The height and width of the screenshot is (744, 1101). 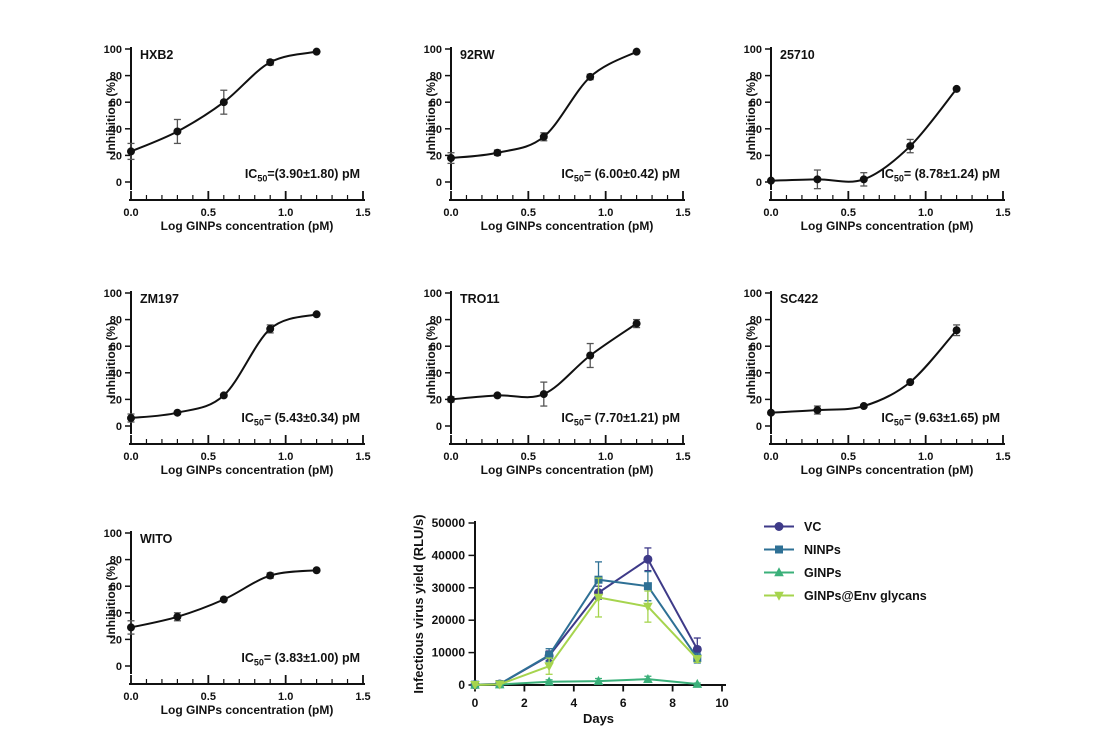 I want to click on legend-marker-triangle-down-icon, so click(x=779, y=596).